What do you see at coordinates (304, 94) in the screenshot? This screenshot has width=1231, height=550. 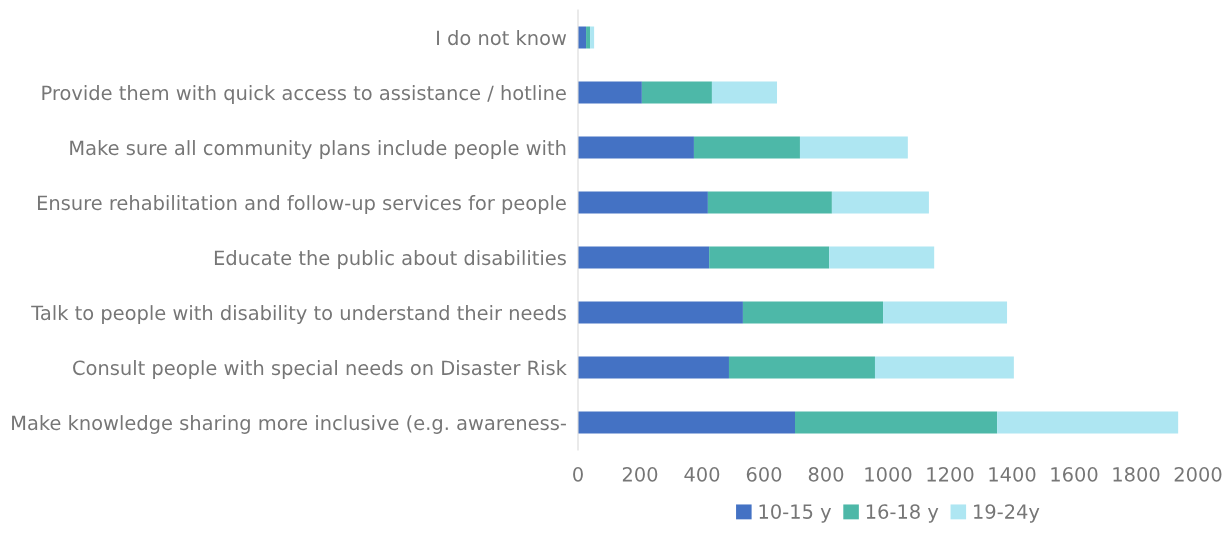 I see `y-tick-label: Provide them with quick access to assistance / hotline` at bounding box center [304, 94].